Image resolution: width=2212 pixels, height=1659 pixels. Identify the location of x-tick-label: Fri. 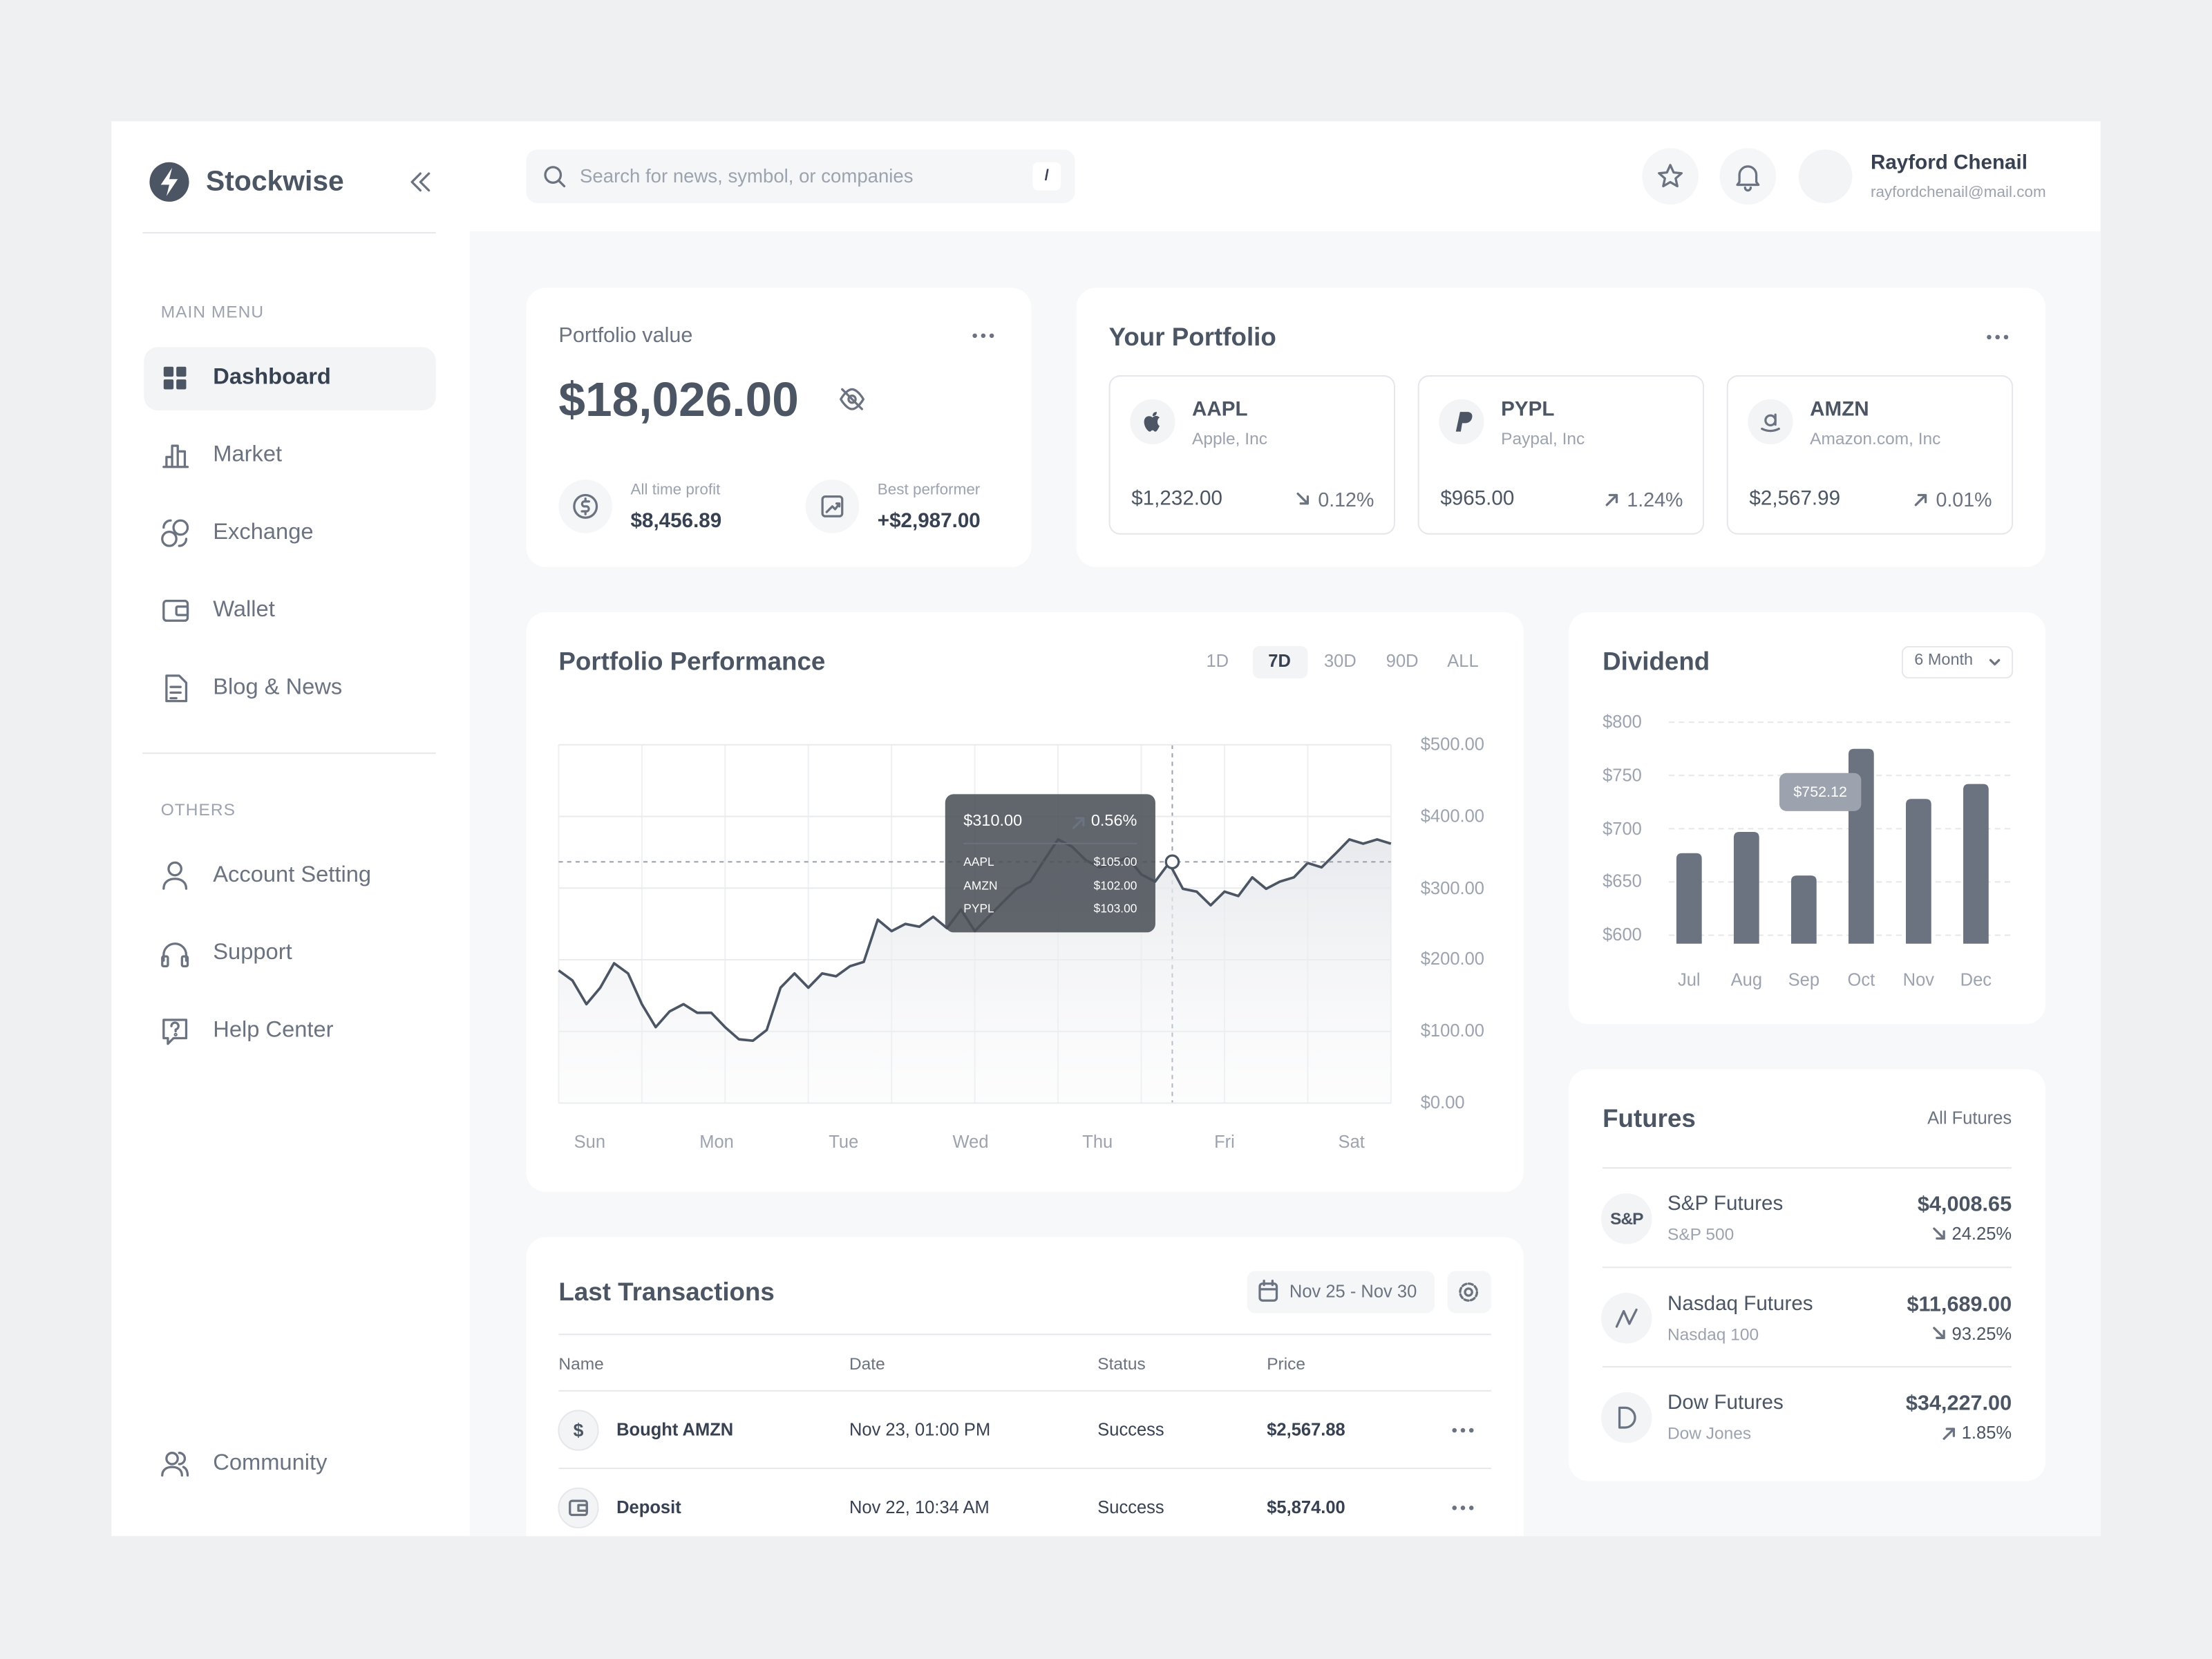
(1224, 1142).